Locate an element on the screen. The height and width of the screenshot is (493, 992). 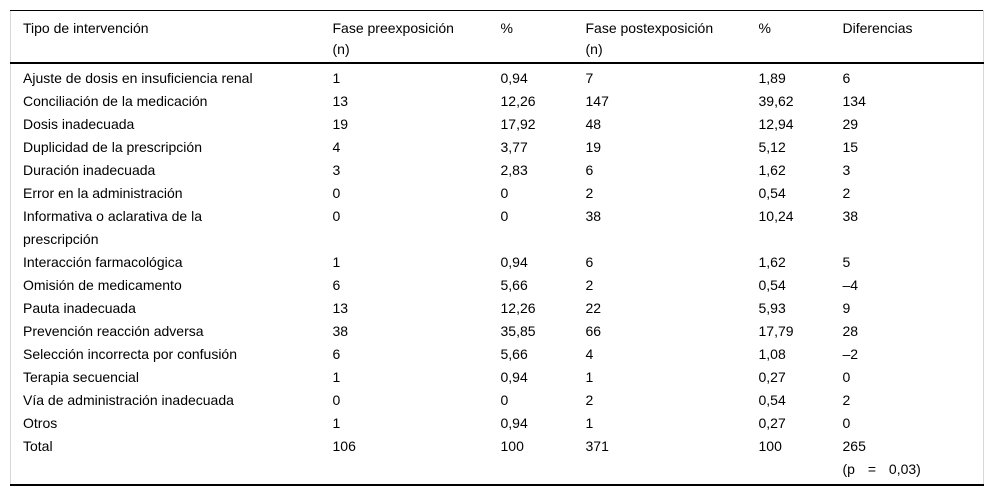
cell-pre-n: 3 is located at coordinates (336, 170).